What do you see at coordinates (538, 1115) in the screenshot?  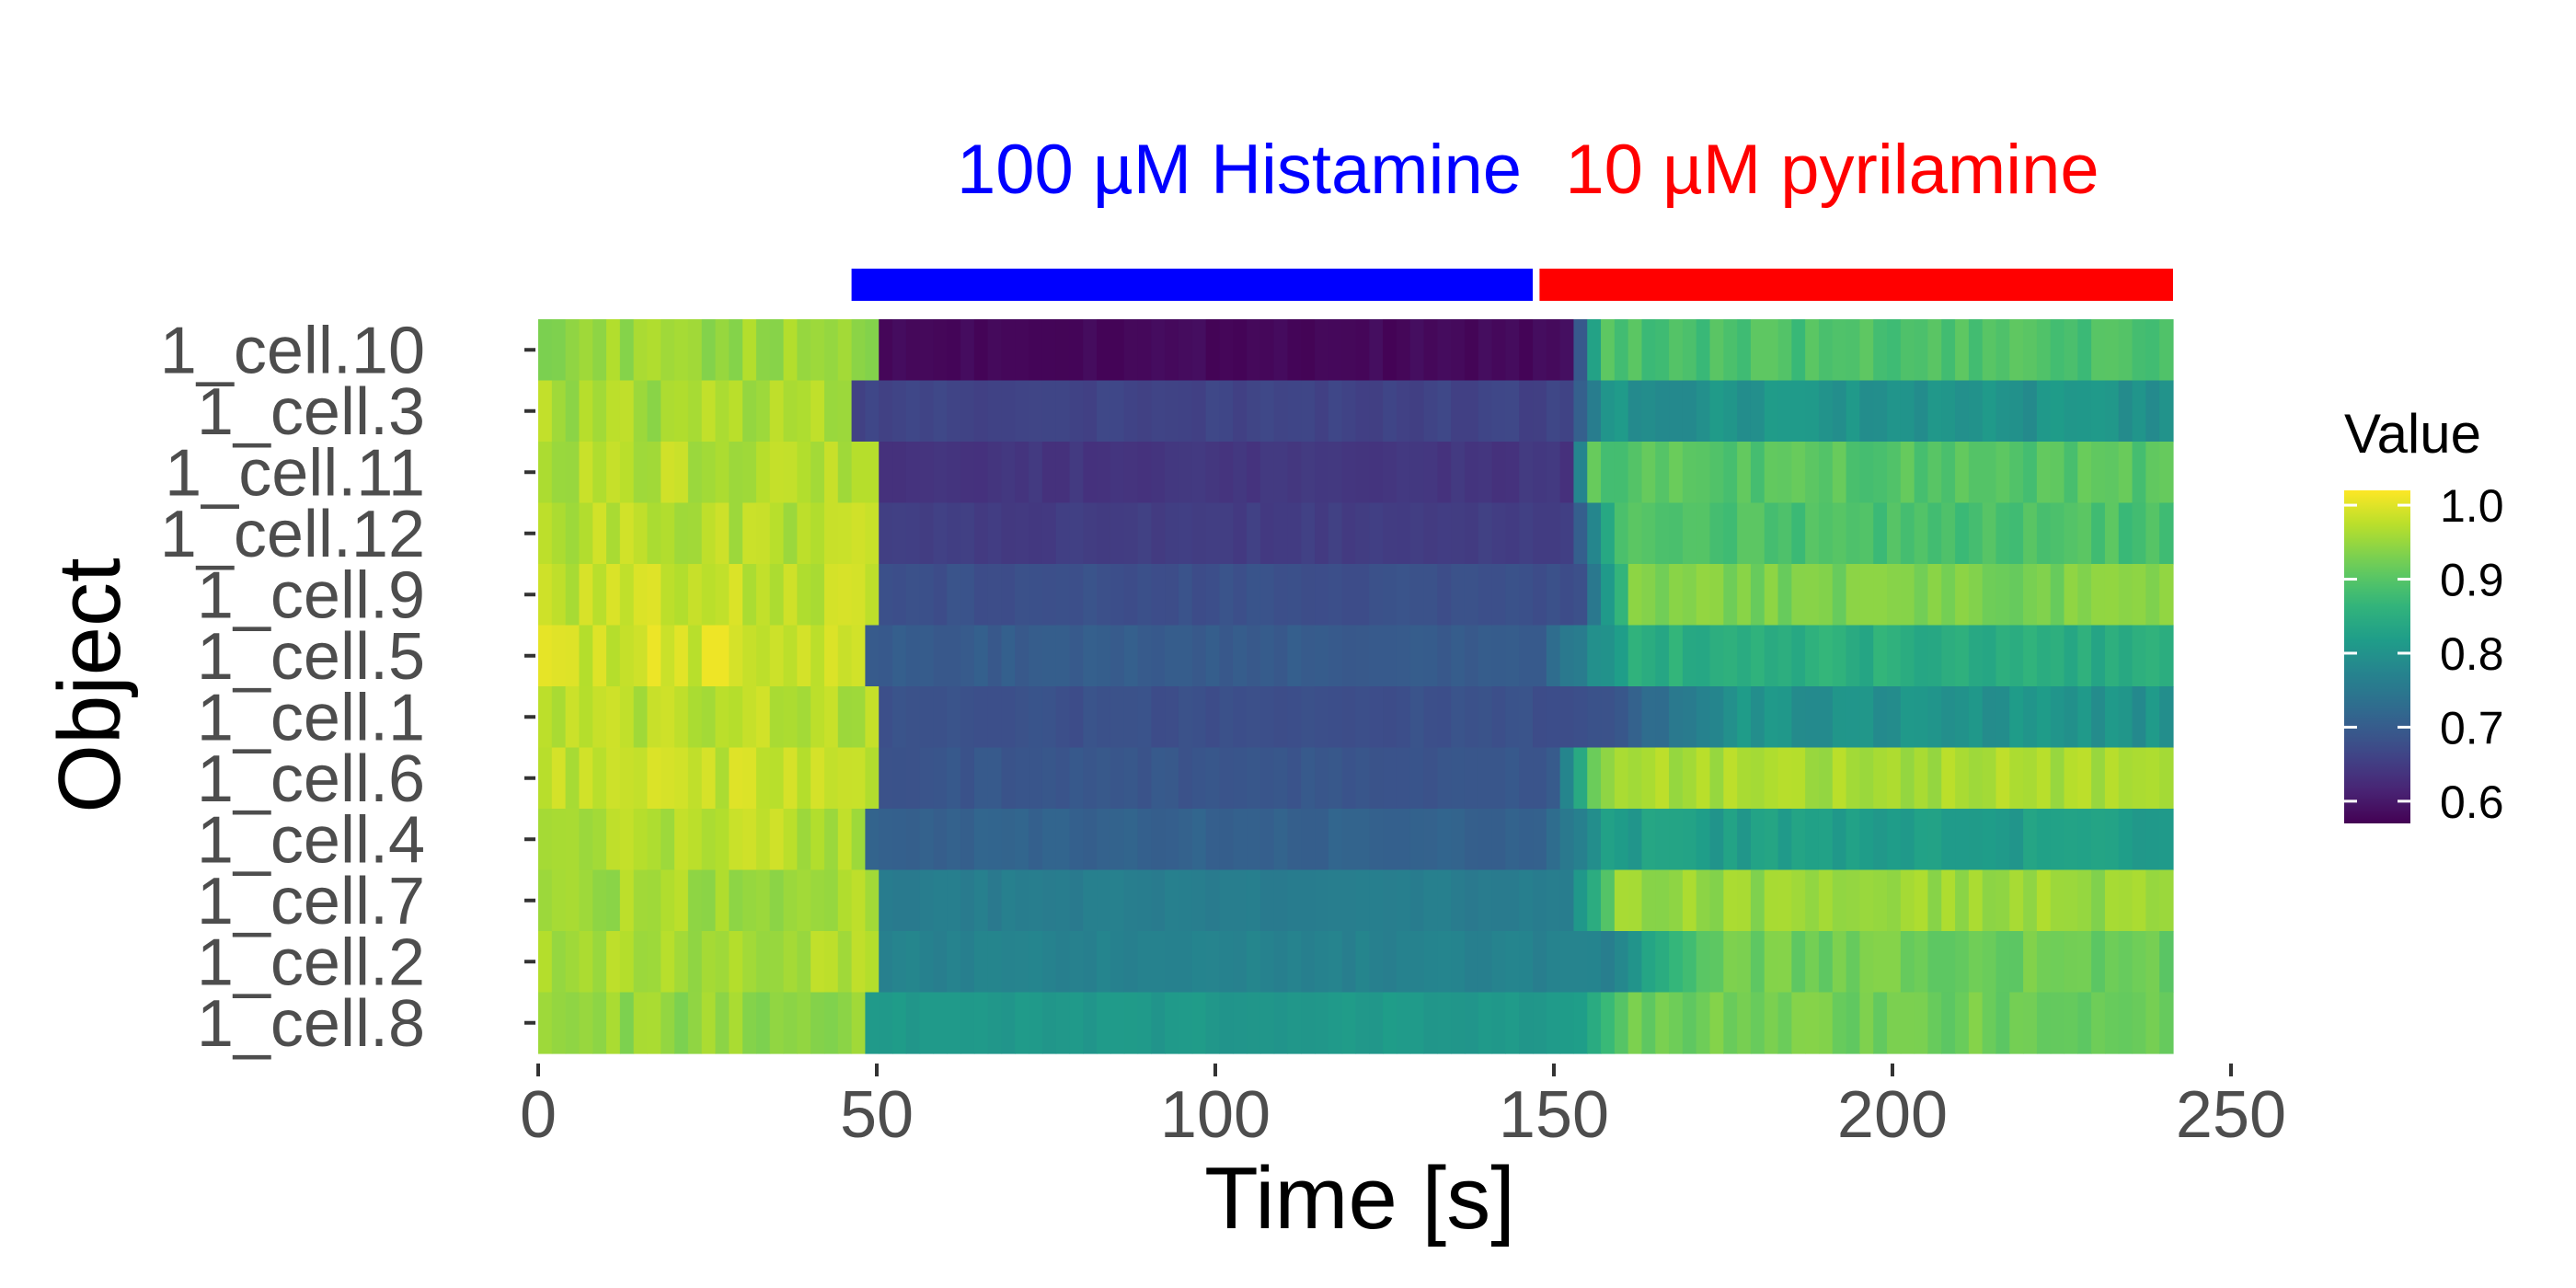 I see `x-tick-label: 0` at bounding box center [538, 1115].